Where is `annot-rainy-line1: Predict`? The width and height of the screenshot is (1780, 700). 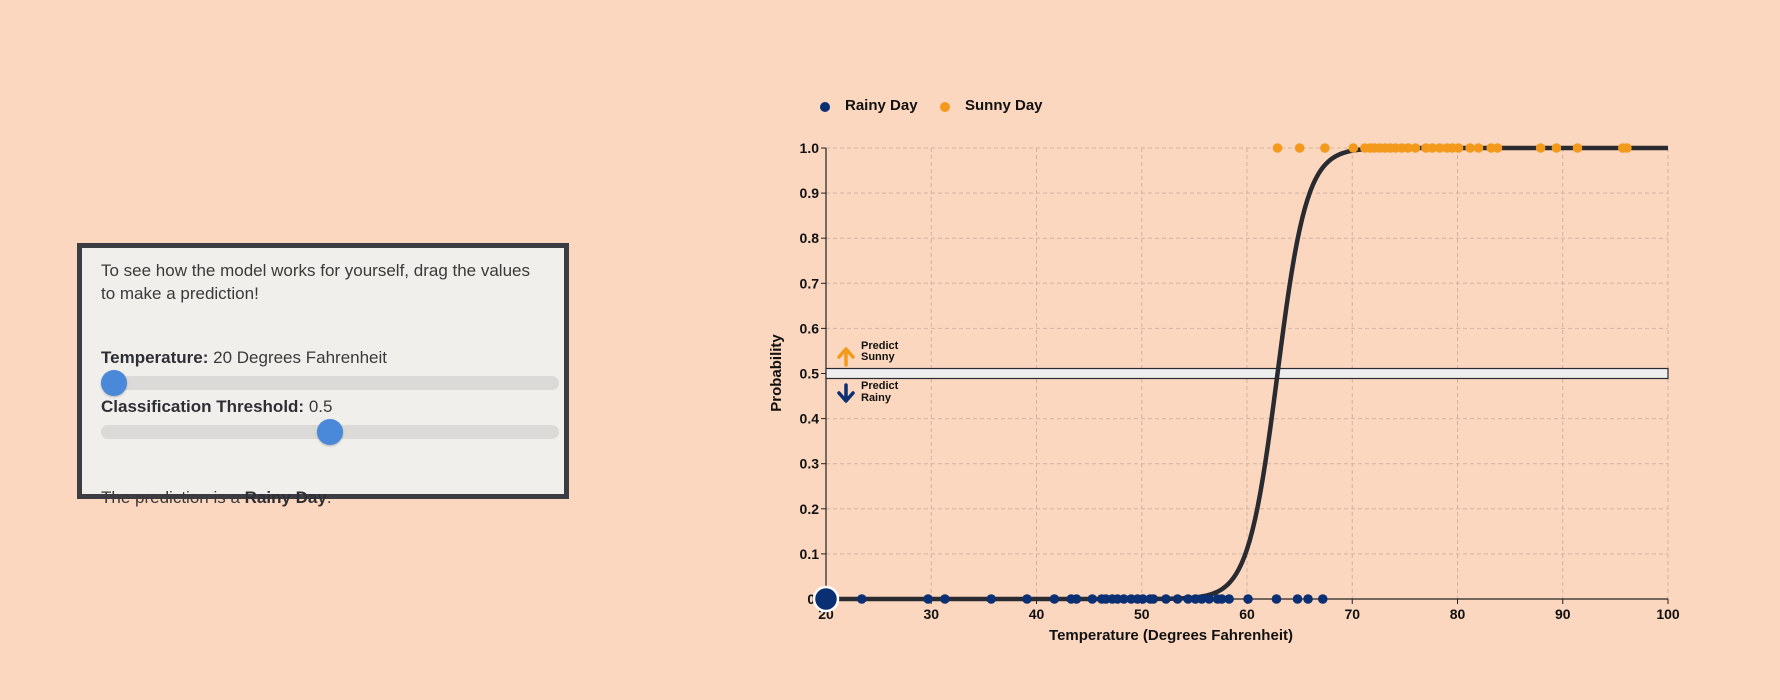 annot-rainy-line1: Predict is located at coordinates (880, 386).